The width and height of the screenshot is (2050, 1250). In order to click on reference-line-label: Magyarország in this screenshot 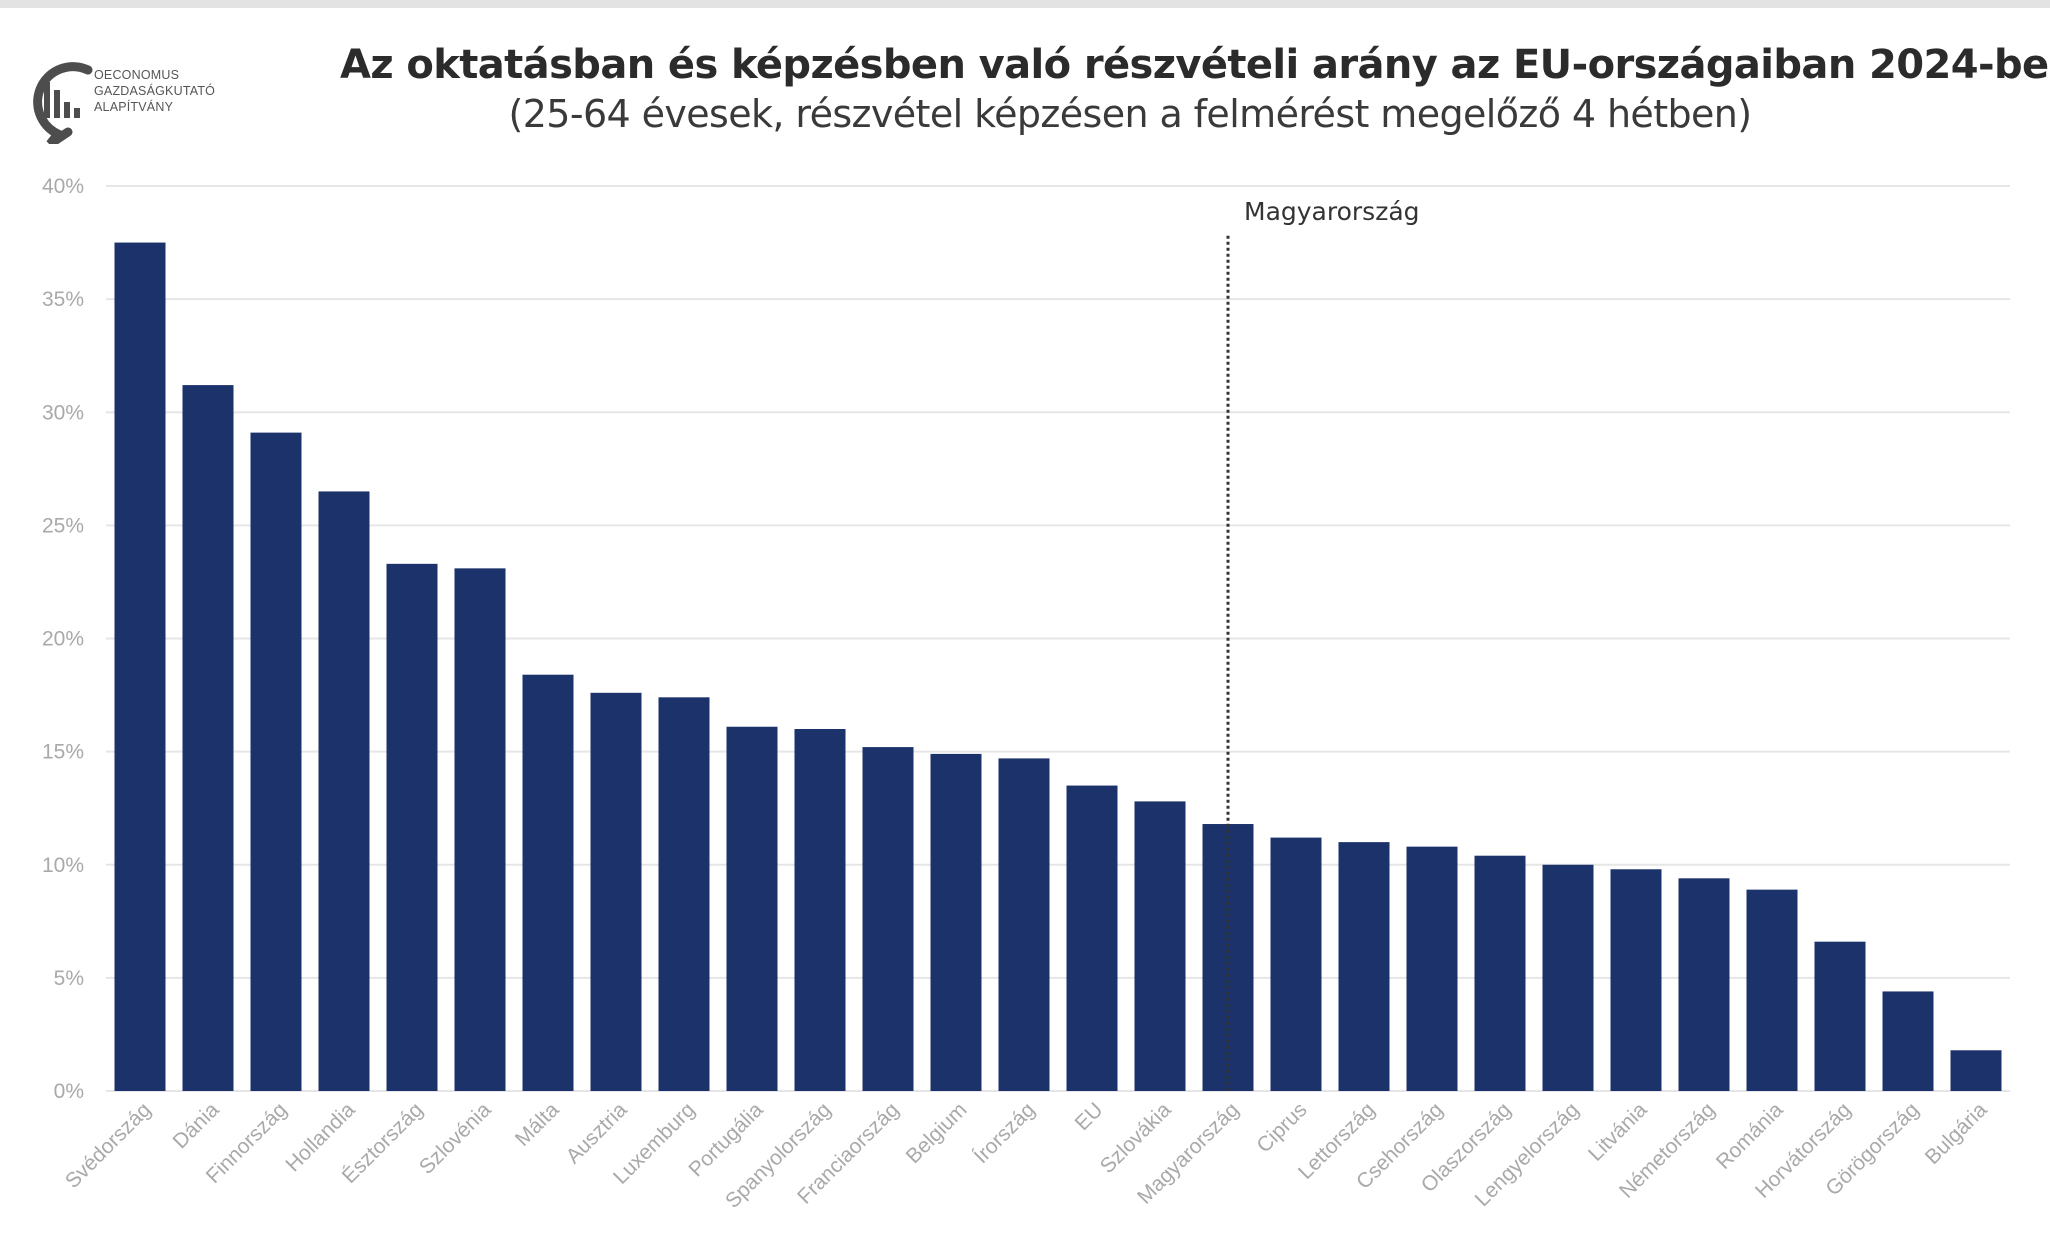, I will do `click(1332, 211)`.